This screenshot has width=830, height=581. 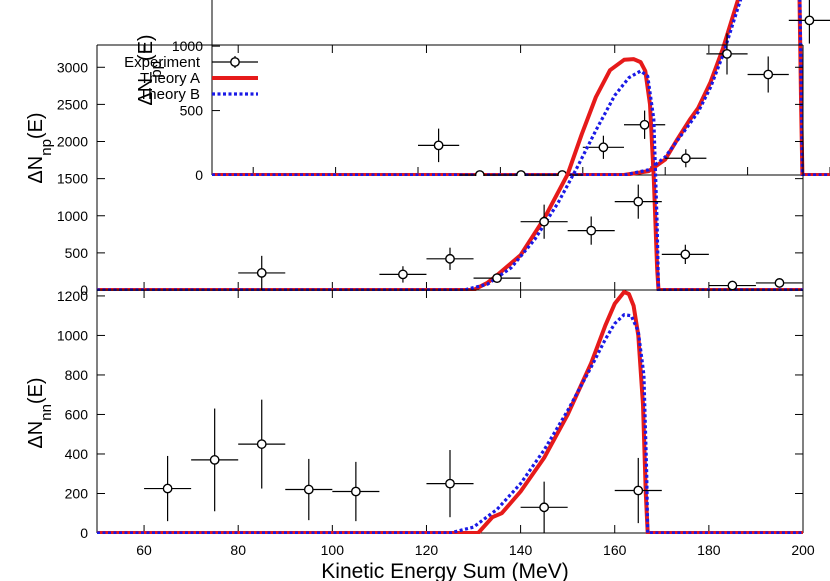 I want to click on nn-y-tick-label: 1000, so click(x=72, y=335).